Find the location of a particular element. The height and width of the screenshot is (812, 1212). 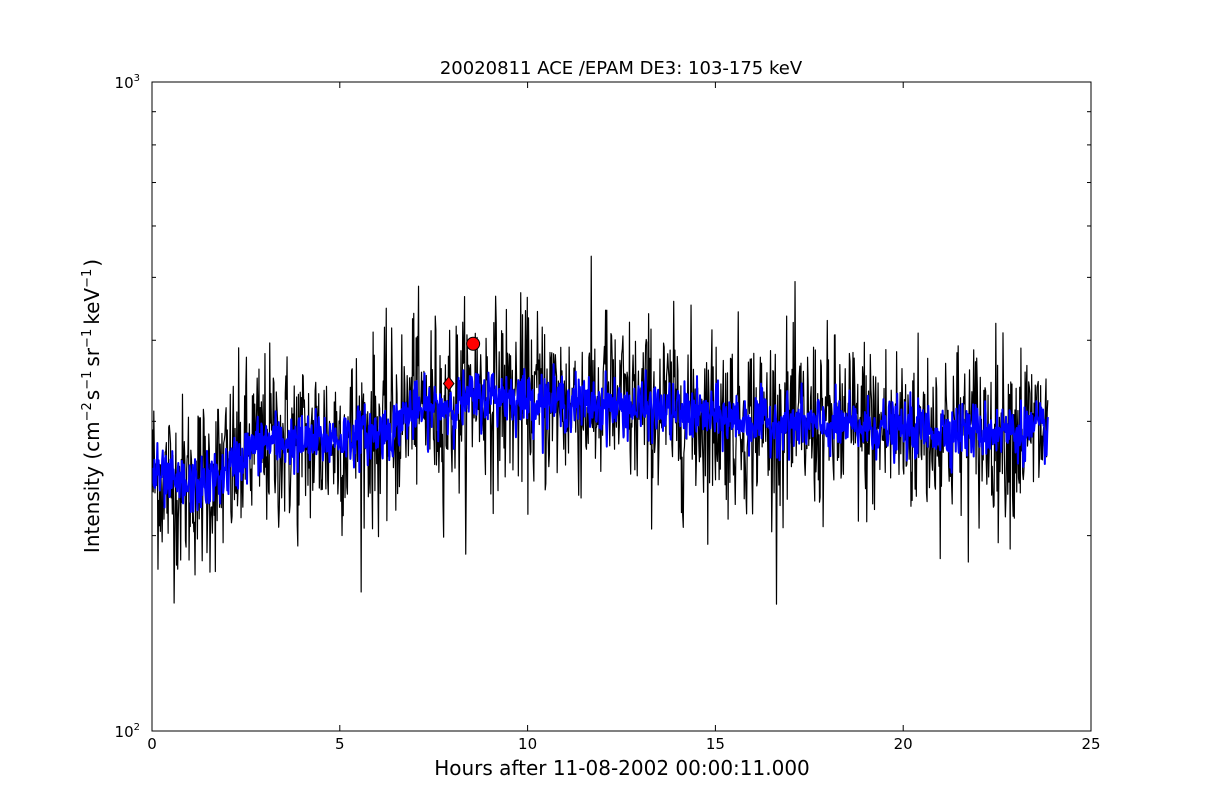

y-label-base: Intensity (cm is located at coordinates (92, 487).